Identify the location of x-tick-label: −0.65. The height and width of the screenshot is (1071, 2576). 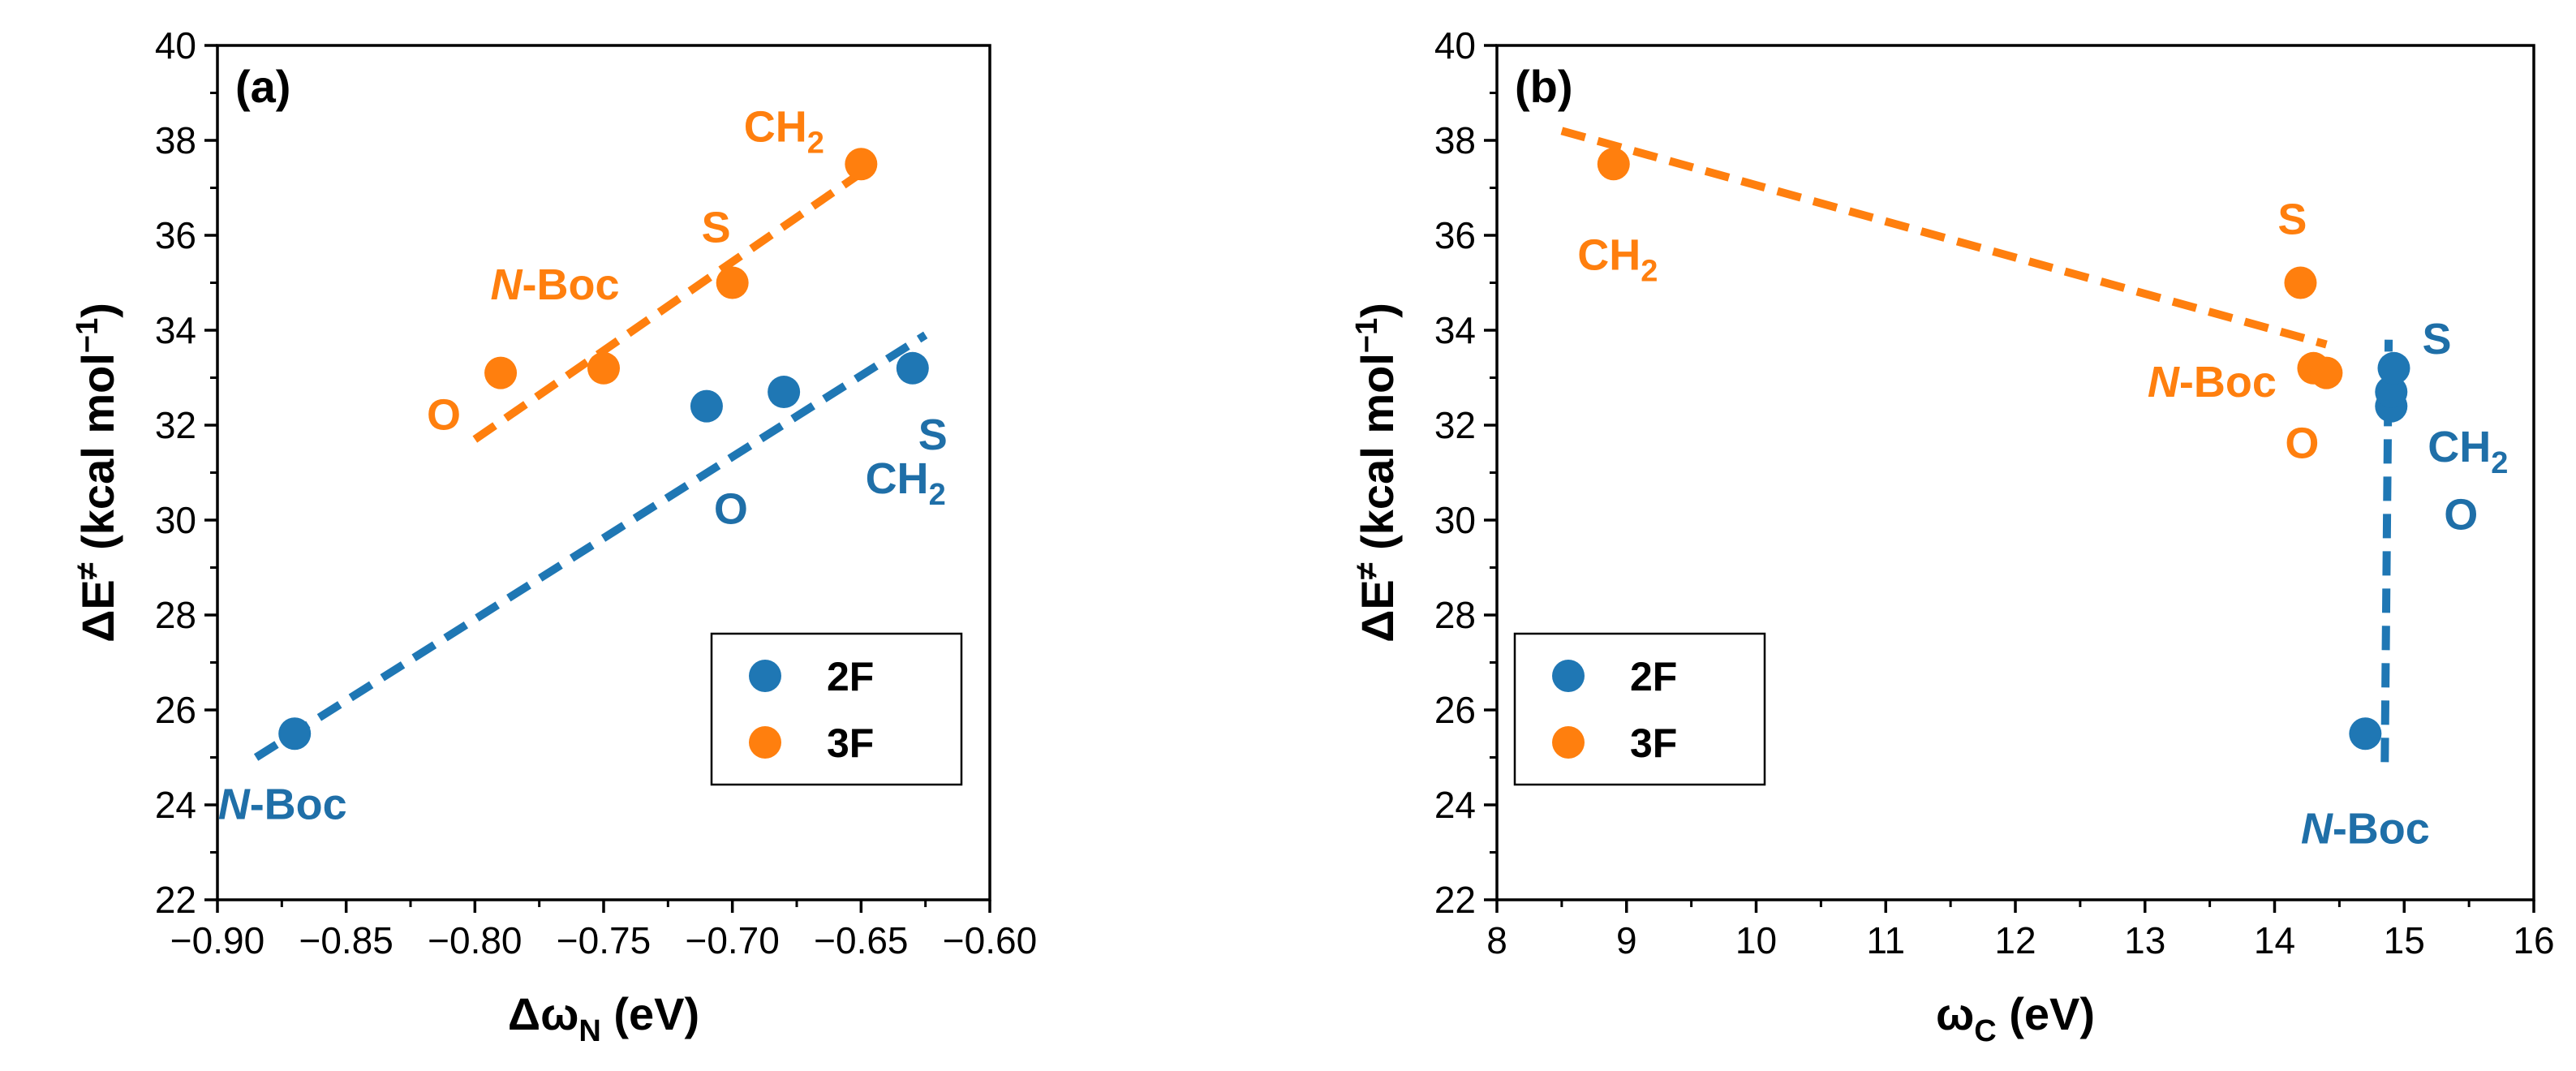
(861, 940).